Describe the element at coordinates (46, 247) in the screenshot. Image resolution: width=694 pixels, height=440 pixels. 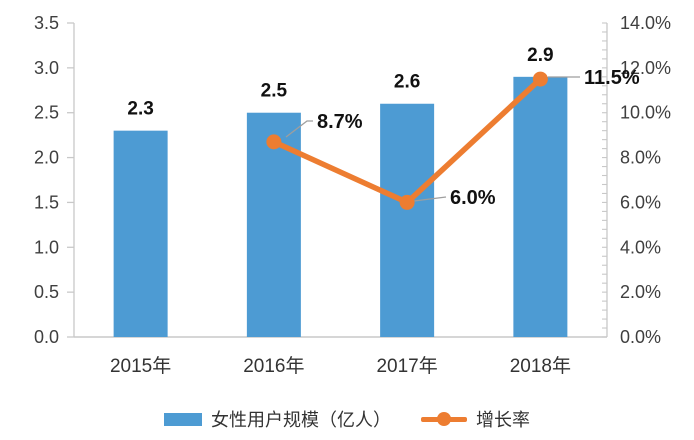
I see `left-axis-tick-label: 1.0` at that location.